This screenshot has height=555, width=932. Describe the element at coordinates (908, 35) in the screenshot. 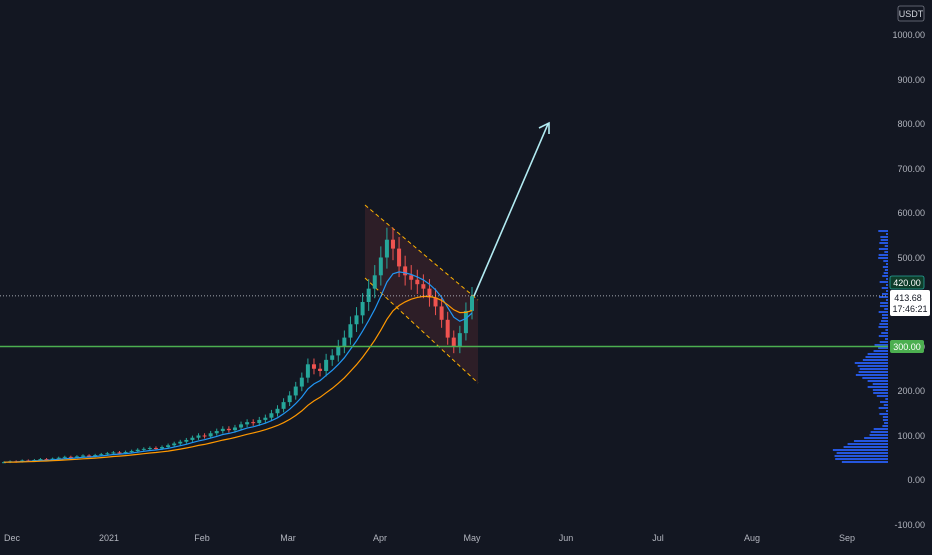

I see `price-tick-label: 1000.00` at that location.